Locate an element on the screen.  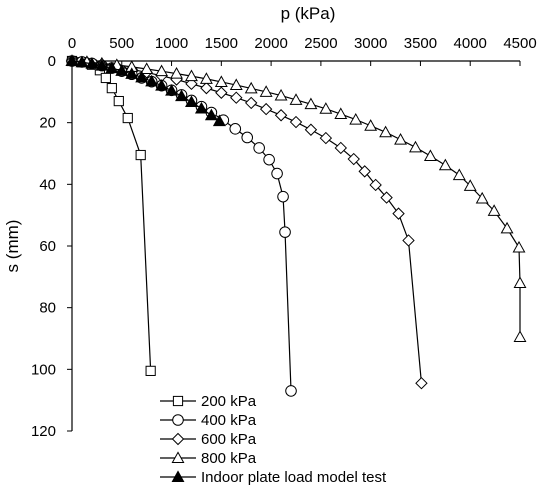
legend-label: Indoor plate load model test is located at coordinates (294, 477).